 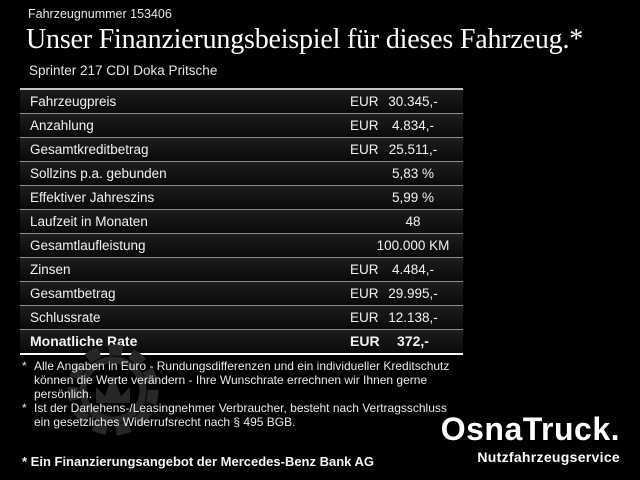 What do you see at coordinates (413, 125) in the screenshot?
I see `row-value: 4.834,-` at bounding box center [413, 125].